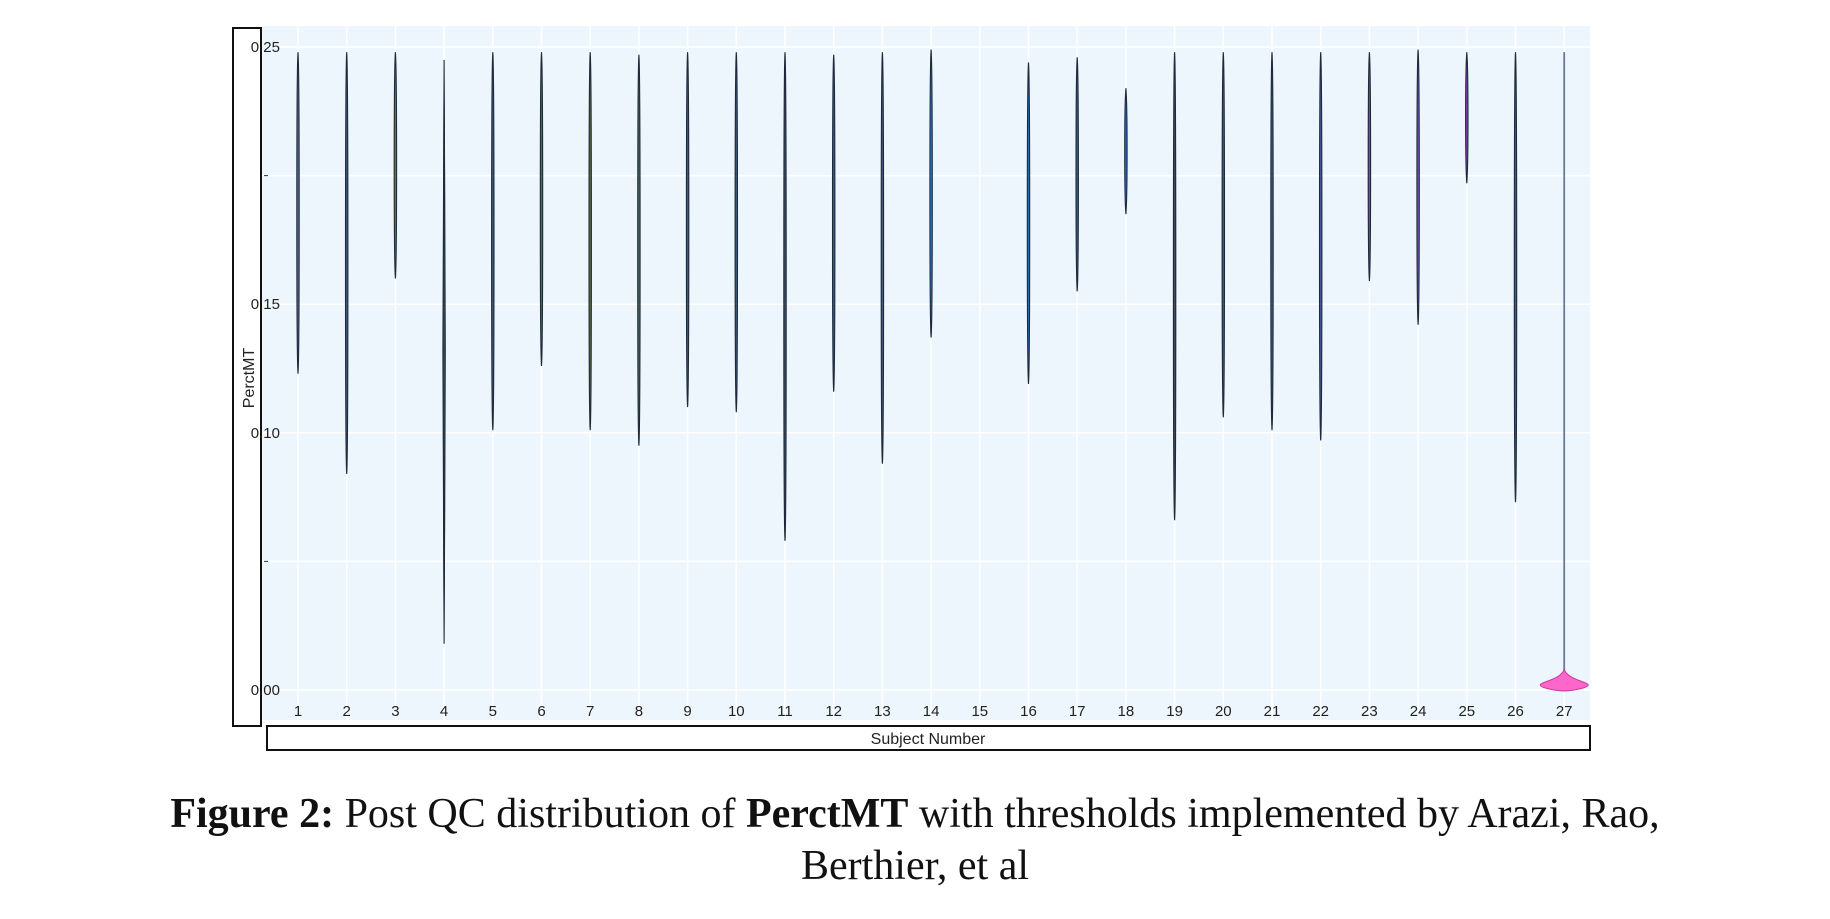  I want to click on x-tick-label: 4, so click(444, 711).